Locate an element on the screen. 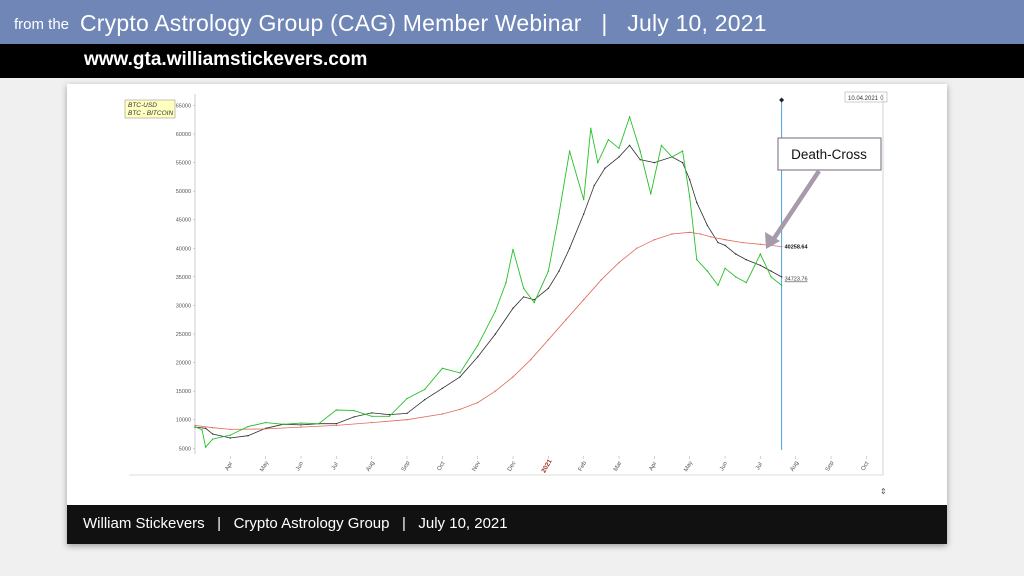 This screenshot has height=576, width=1024. death-cross-label: Death-Cross is located at coordinates (829, 154).